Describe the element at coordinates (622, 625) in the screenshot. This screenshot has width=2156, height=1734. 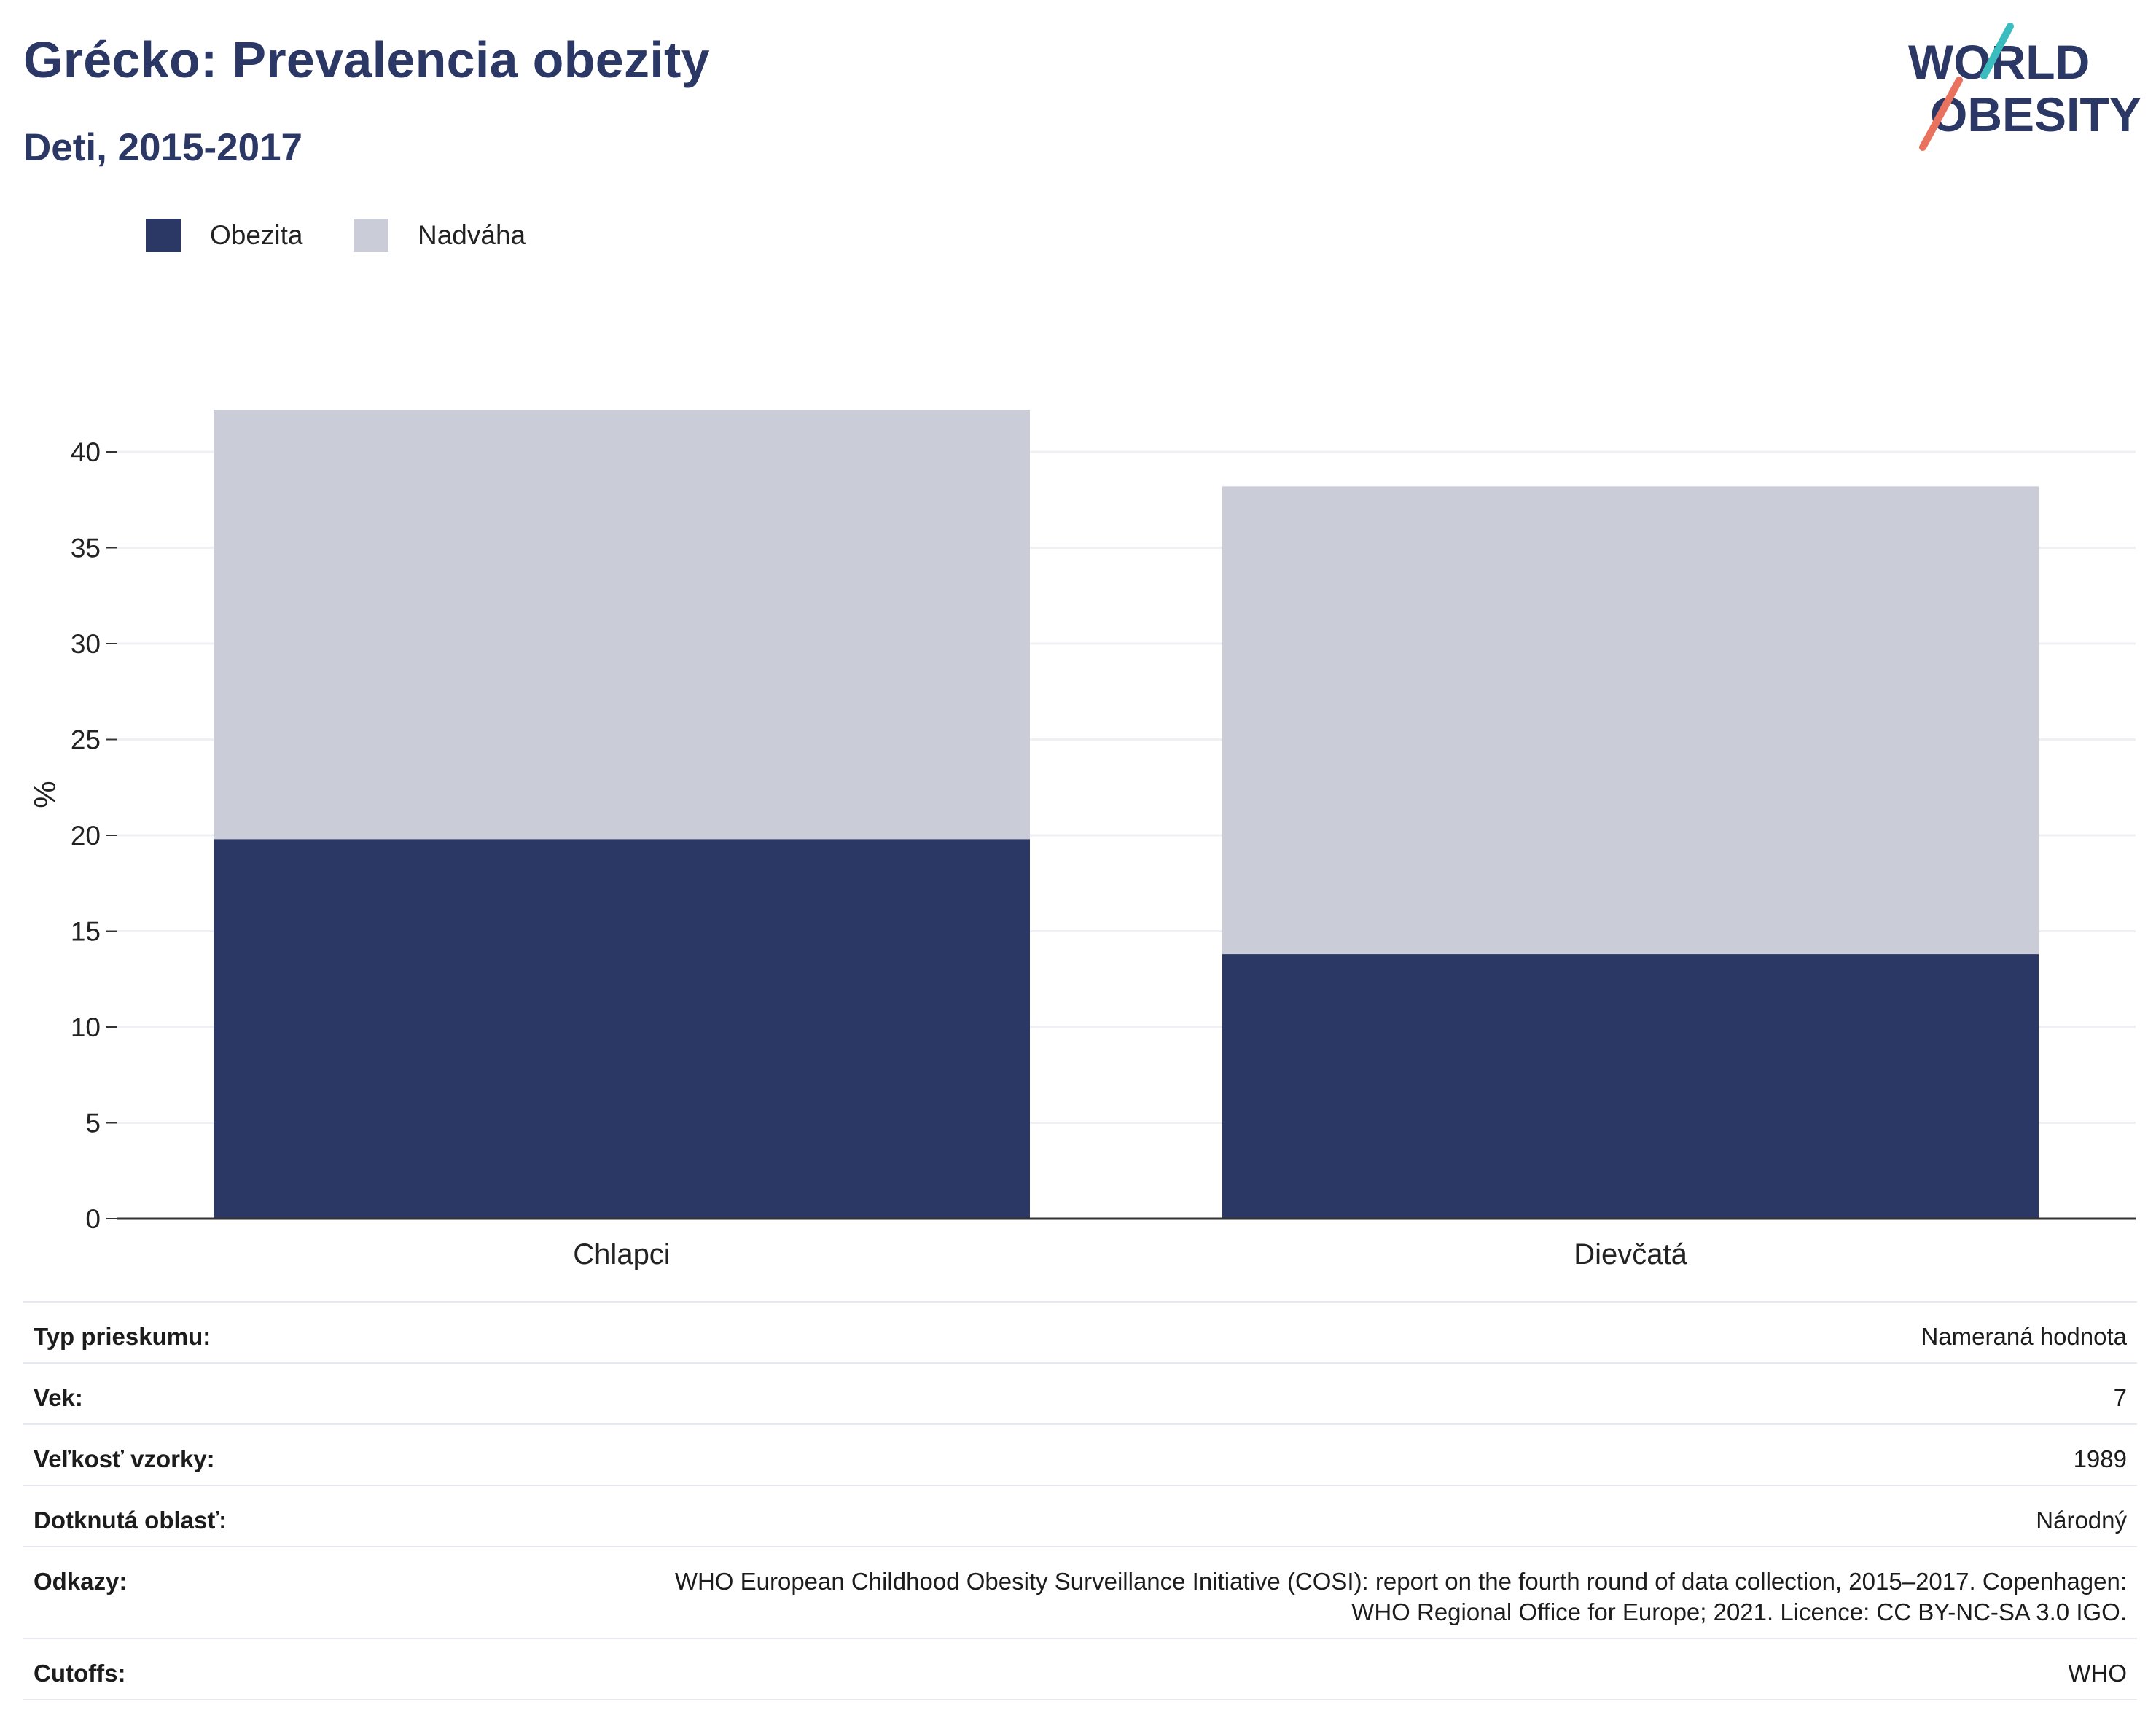
I see `bar-chlapci-nadváha` at that location.